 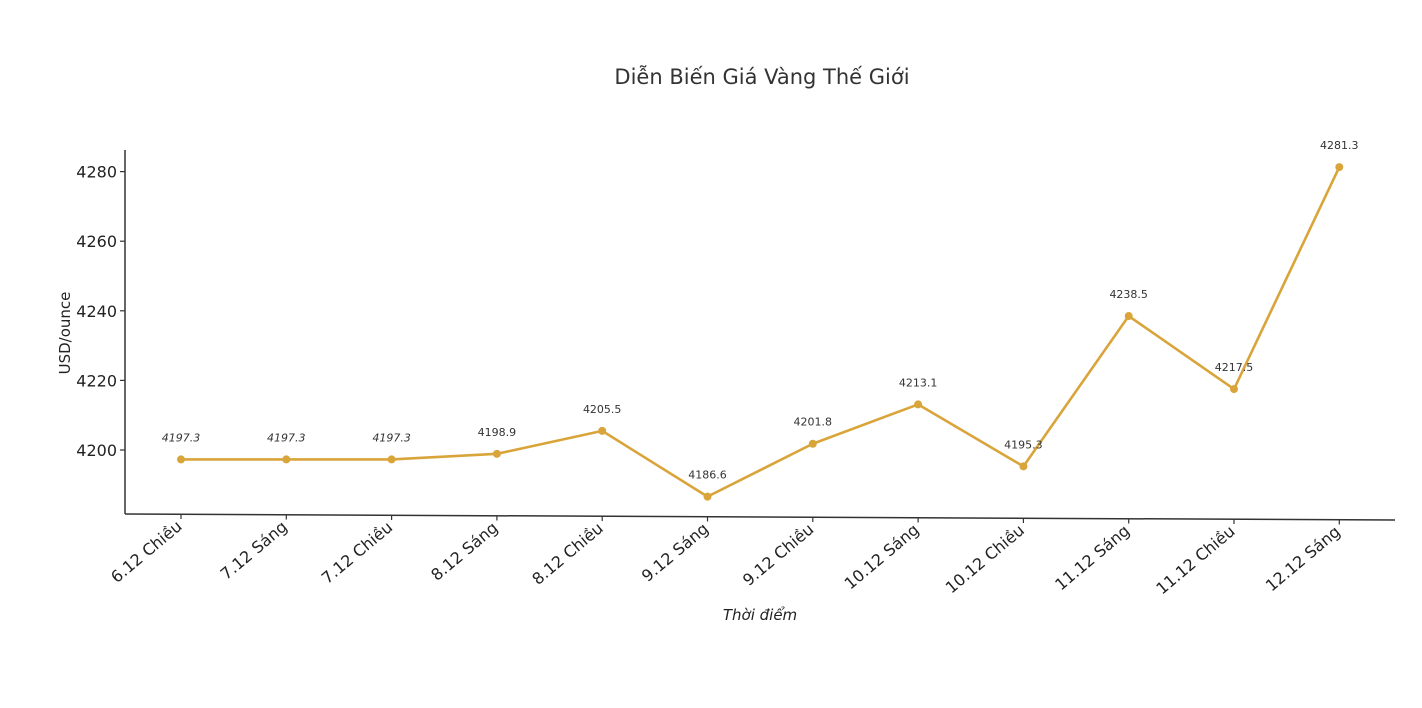 What do you see at coordinates (602, 409) in the screenshot?
I see `data-label: 4205.5` at bounding box center [602, 409].